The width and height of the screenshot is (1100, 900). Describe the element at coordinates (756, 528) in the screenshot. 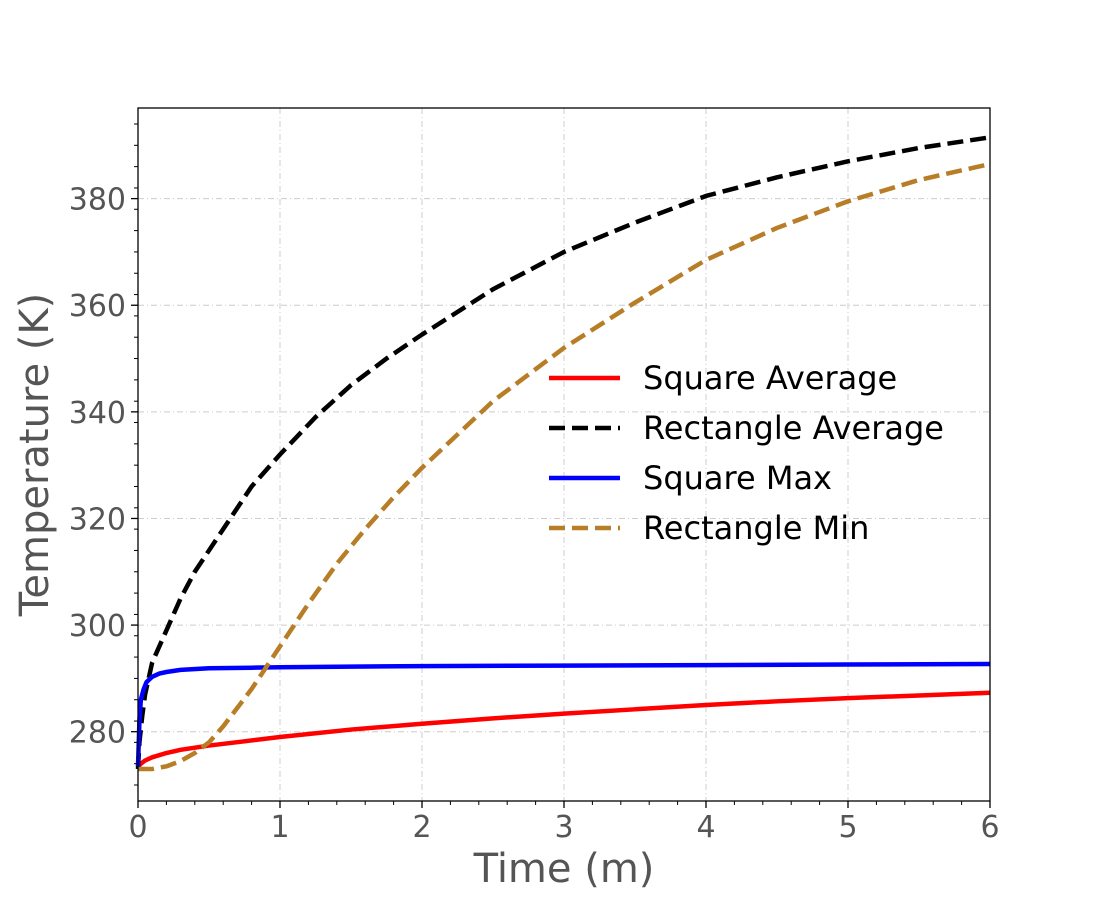

I see `legend-label: Rectangle Min` at that location.